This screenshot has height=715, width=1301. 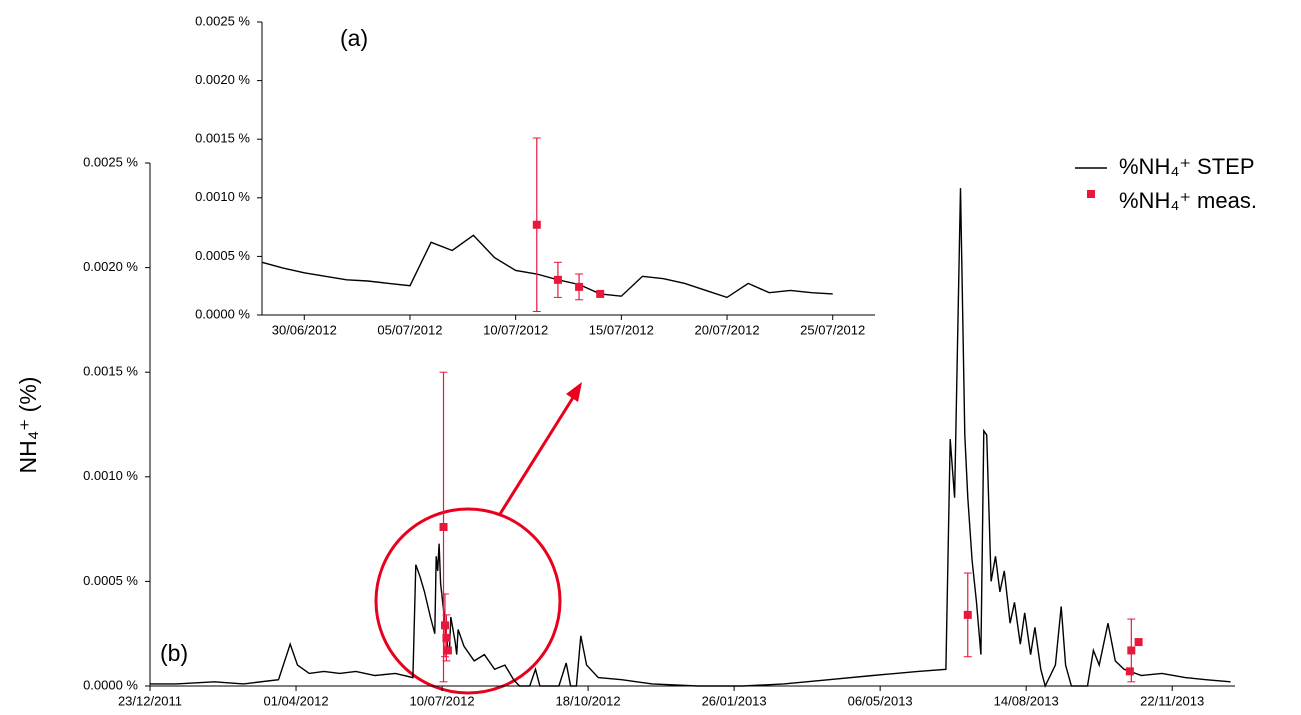 I want to click on annotation: (a), so click(x=354, y=38).